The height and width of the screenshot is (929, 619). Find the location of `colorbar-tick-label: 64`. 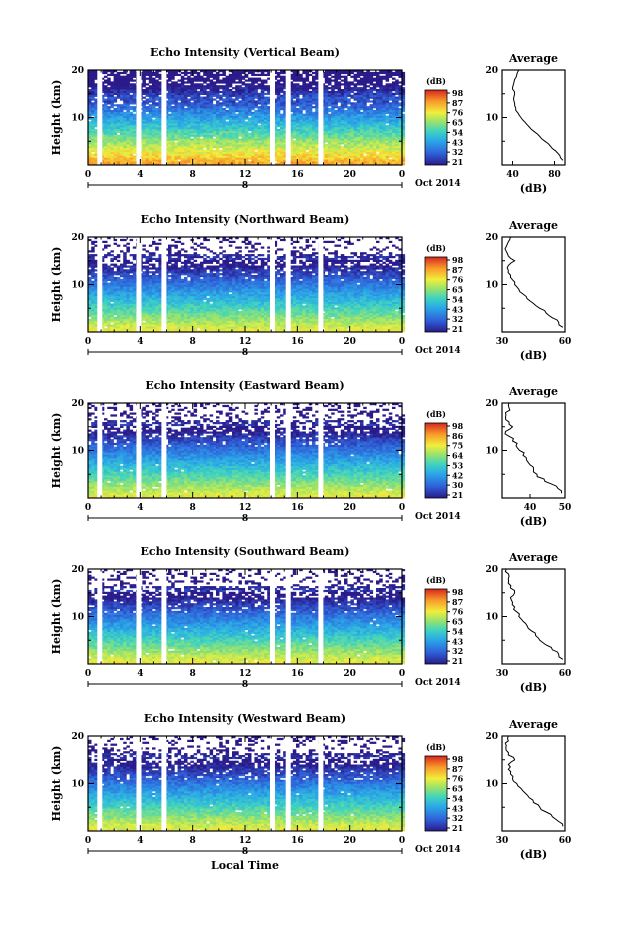

colorbar-tick-label: 64 is located at coordinates (458, 456).